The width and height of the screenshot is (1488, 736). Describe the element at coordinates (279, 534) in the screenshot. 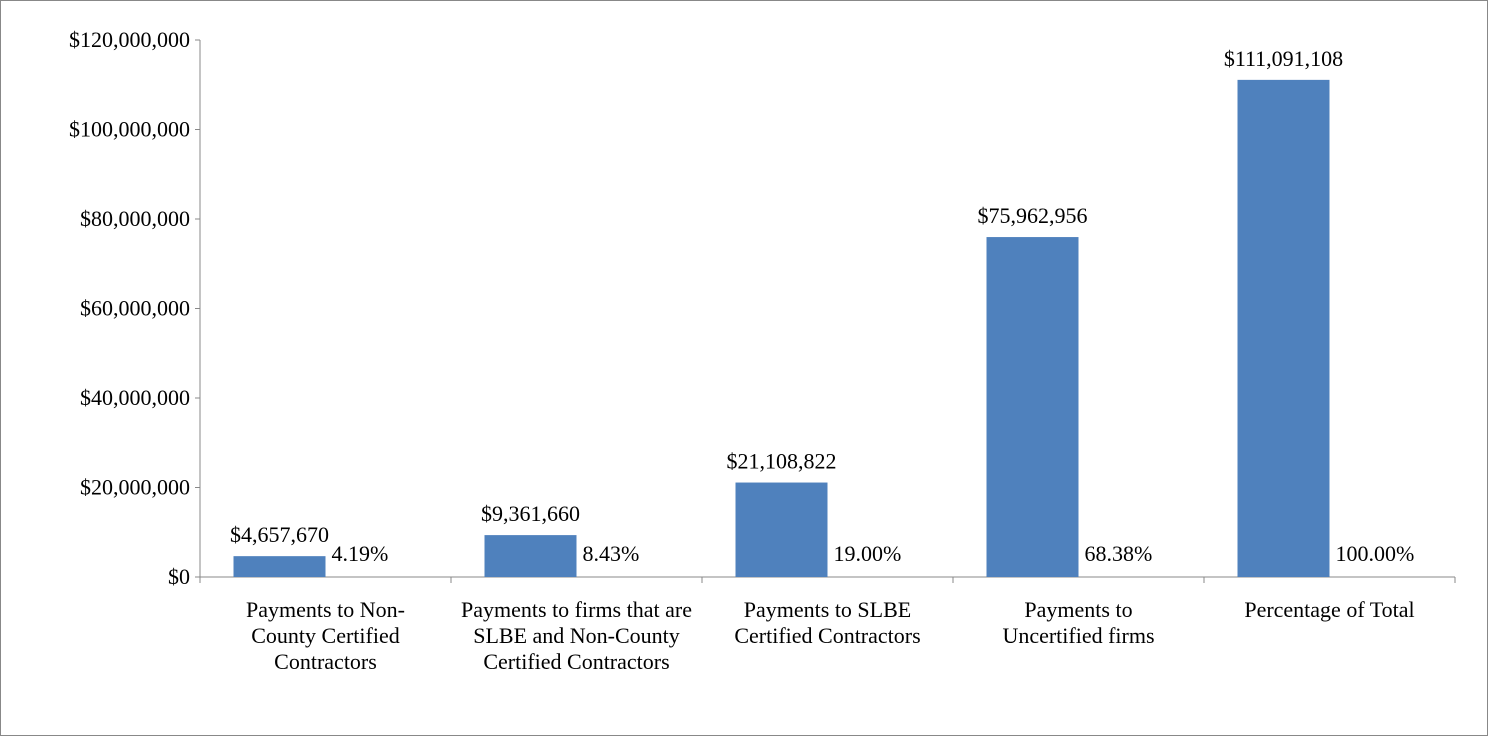

I see `value-label: $4,657,670` at that location.